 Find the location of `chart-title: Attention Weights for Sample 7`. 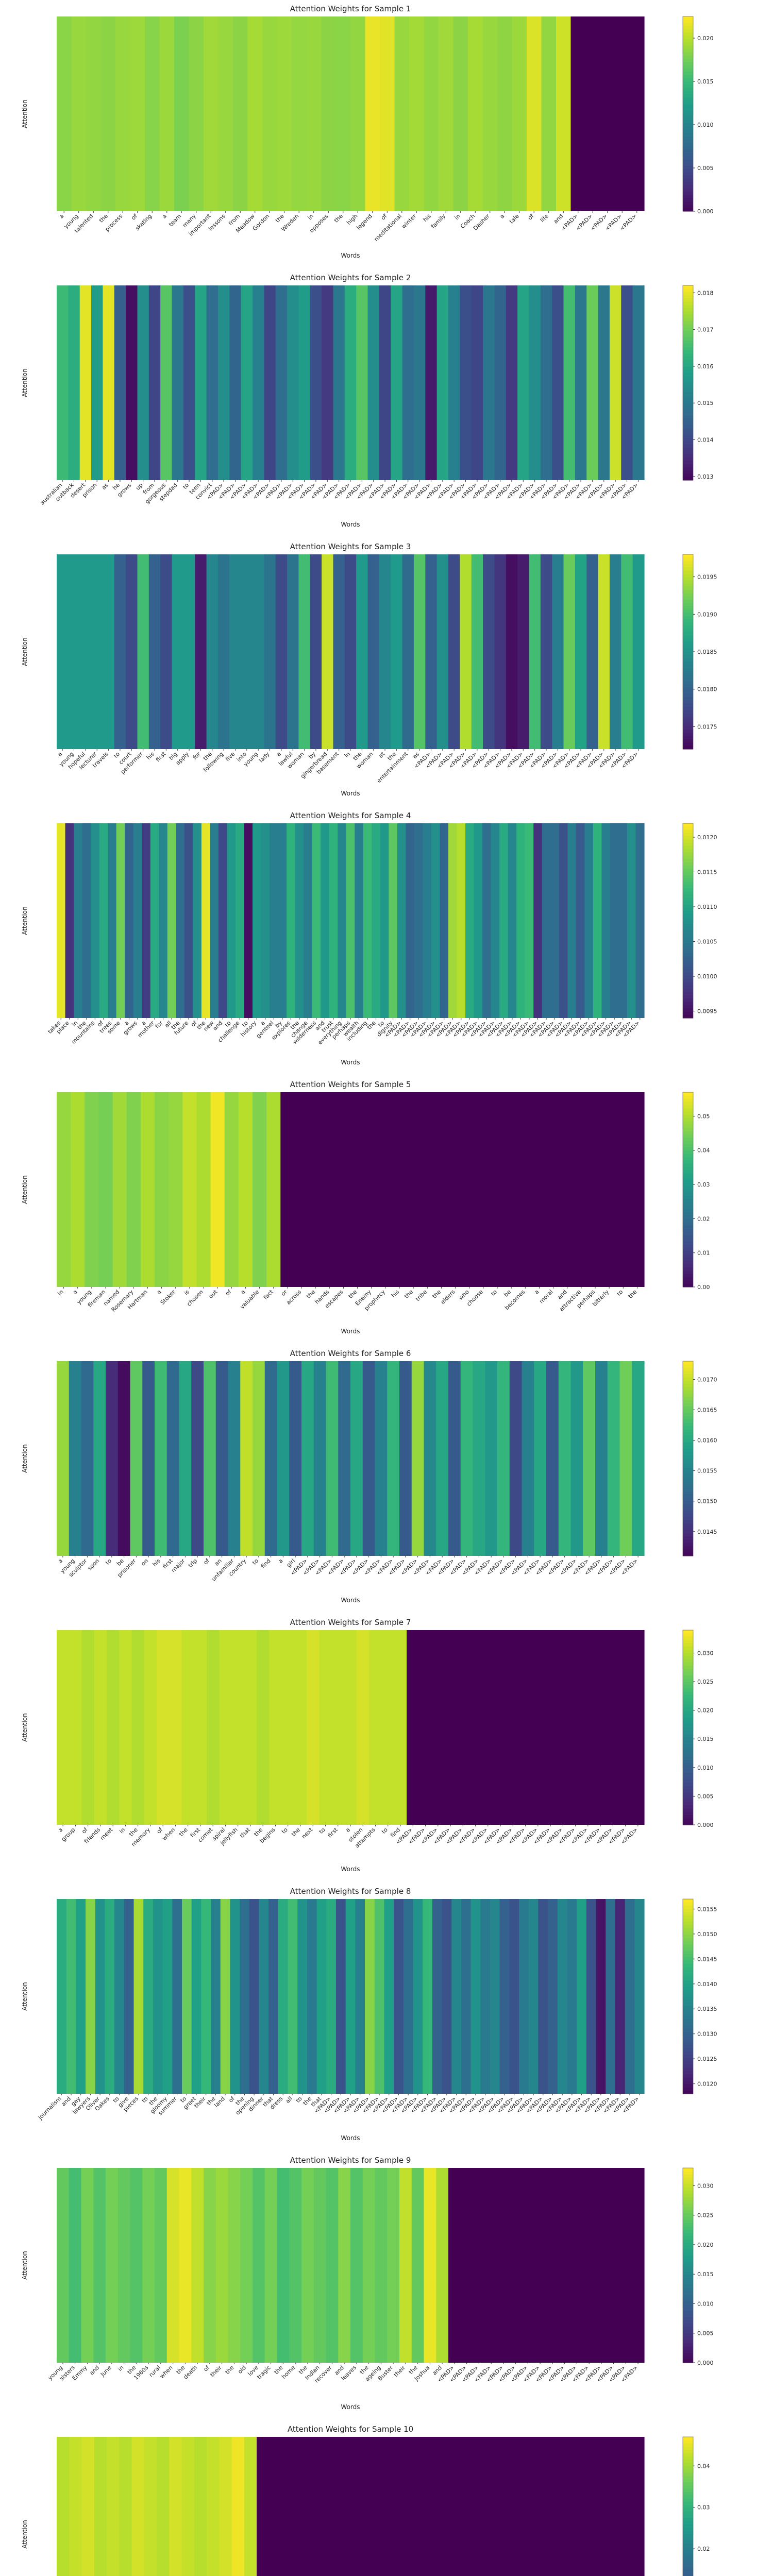

chart-title: Attention Weights for Sample 7 is located at coordinates (350, 1622).